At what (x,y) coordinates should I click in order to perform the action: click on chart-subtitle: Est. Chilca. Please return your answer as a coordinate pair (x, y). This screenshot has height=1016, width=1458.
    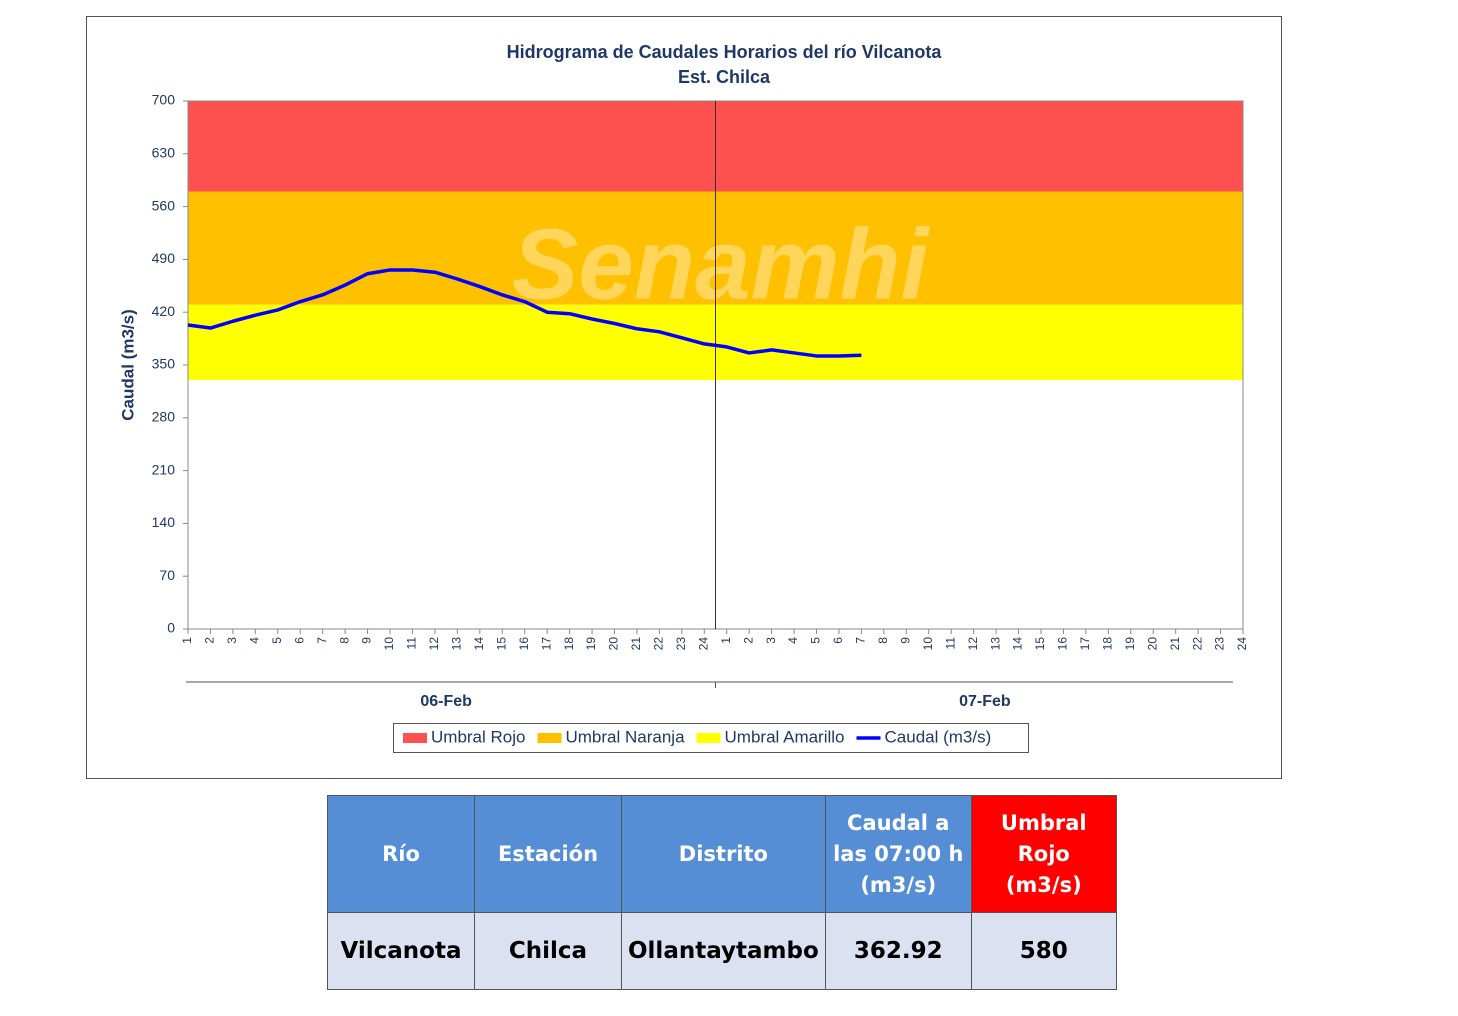
    Looking at the image, I should click on (724, 77).